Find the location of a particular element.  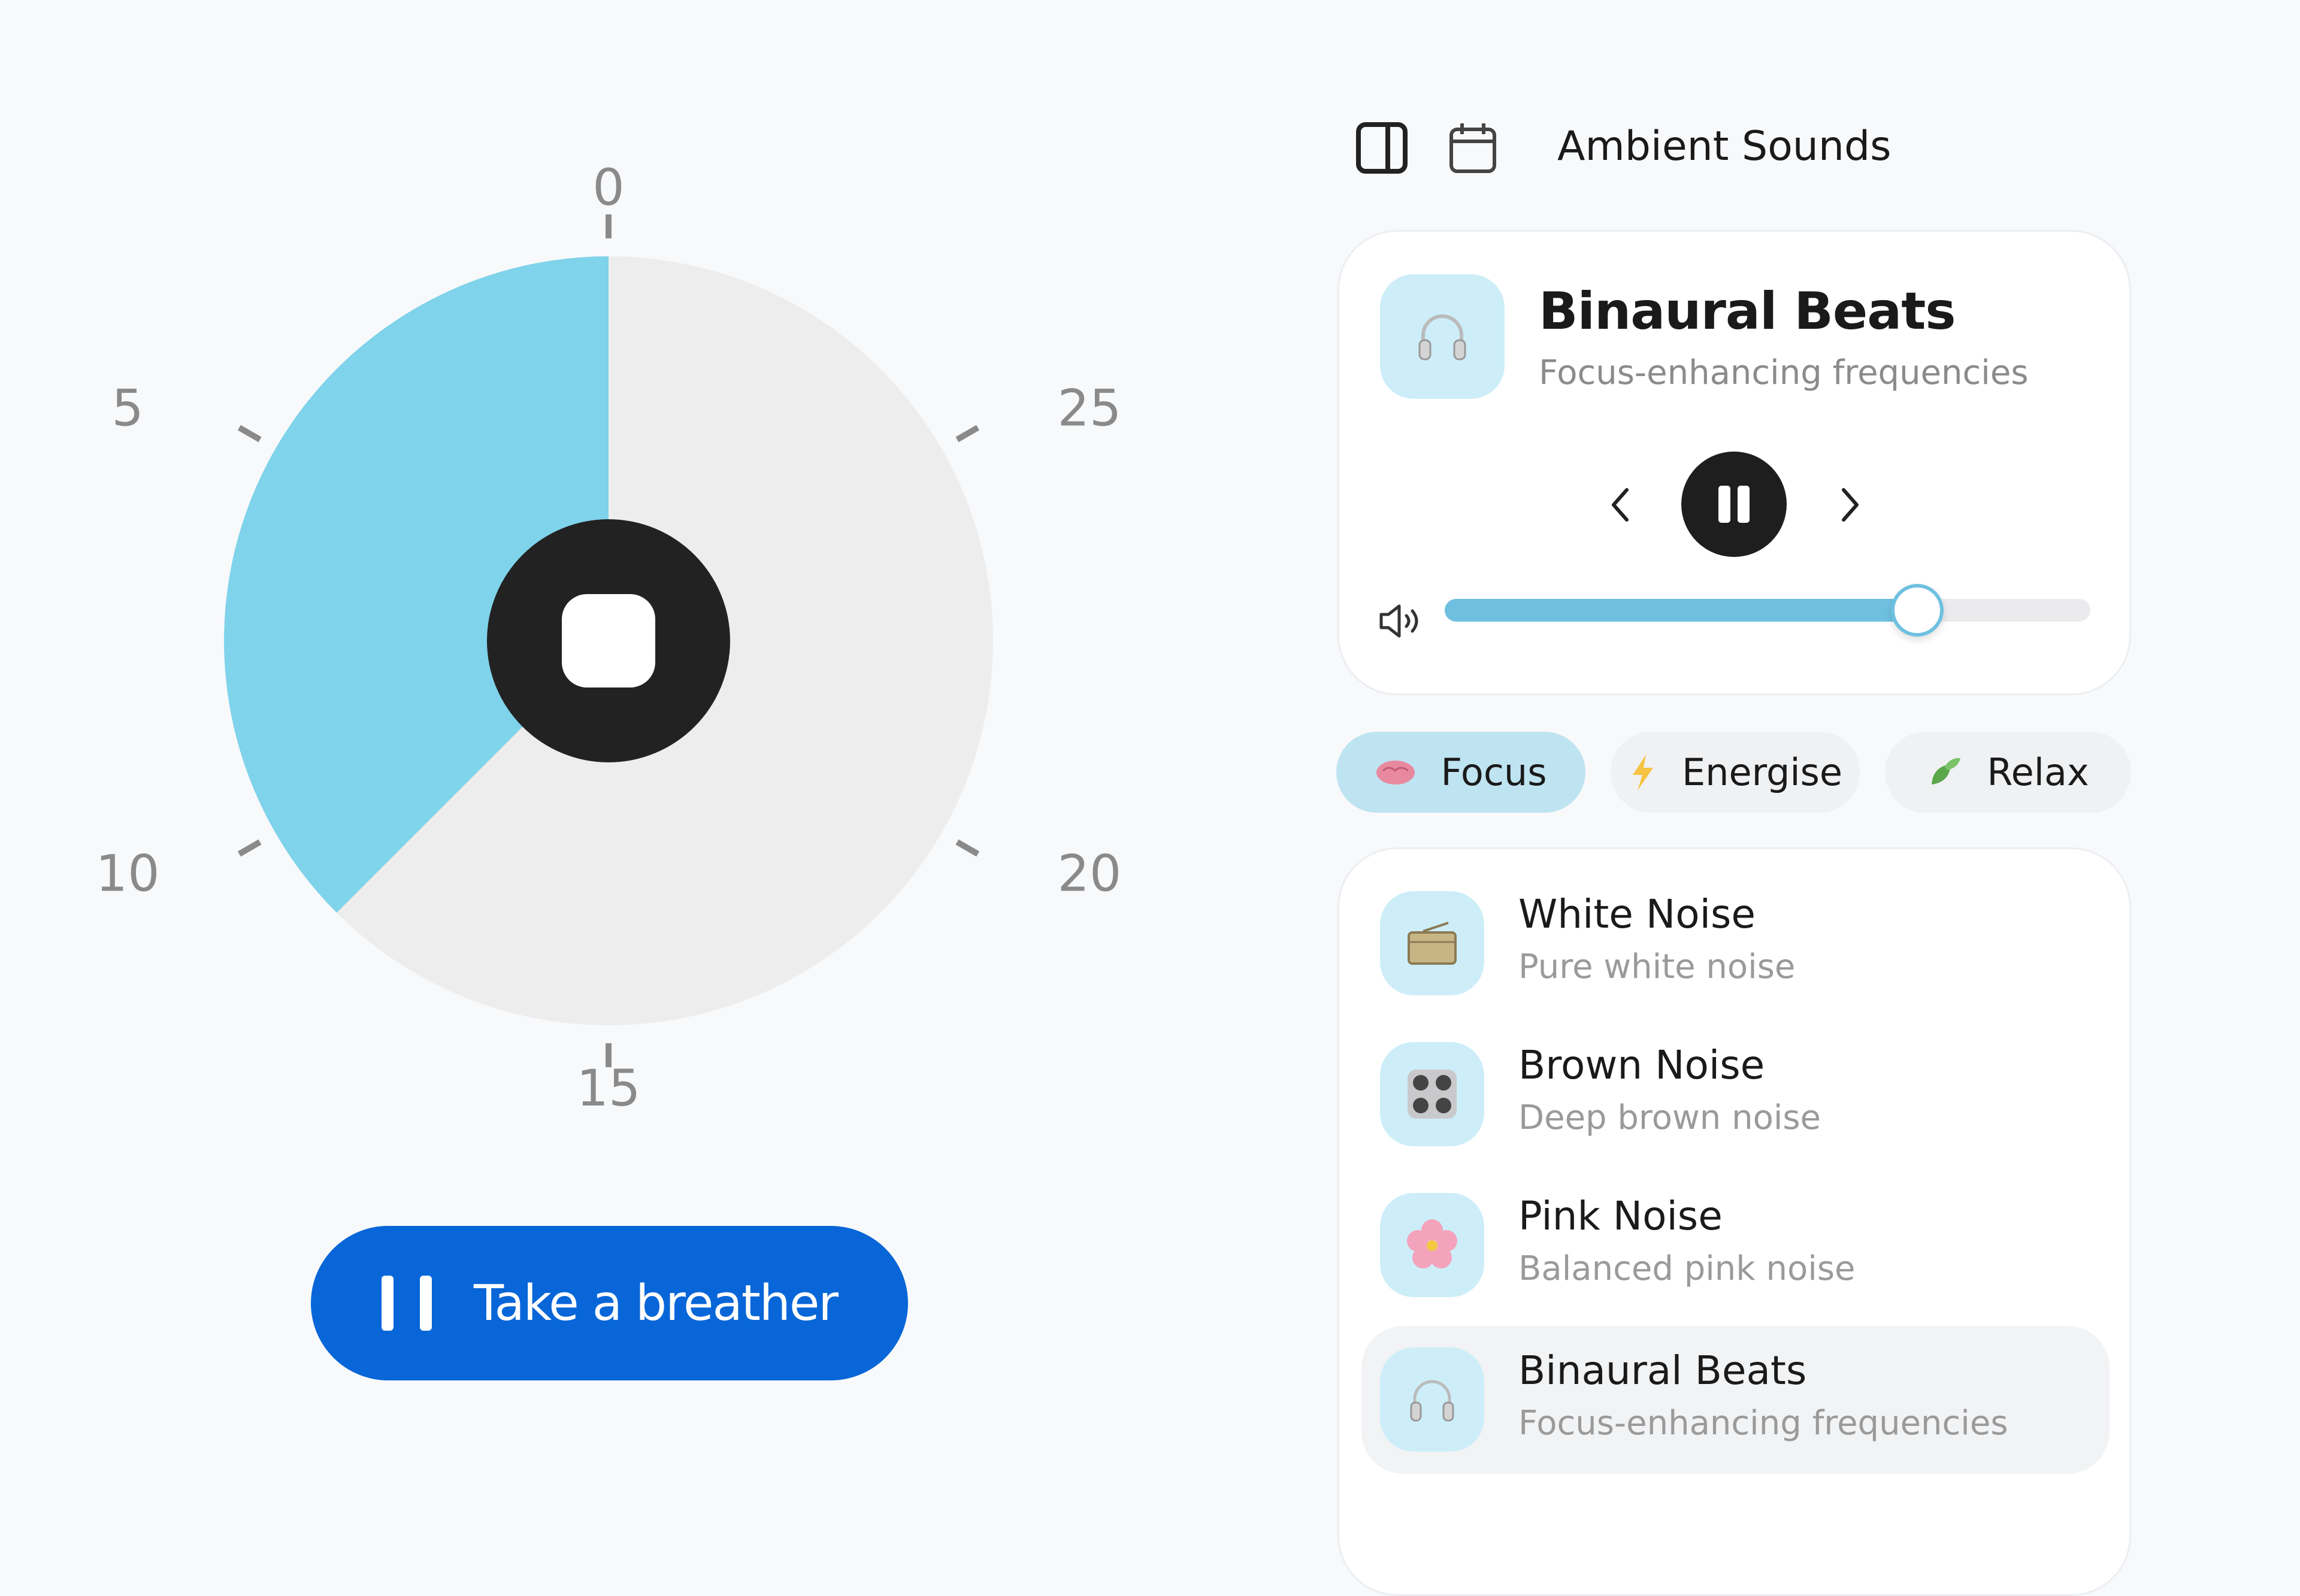

volume-slider is located at coordinates (1768, 610).